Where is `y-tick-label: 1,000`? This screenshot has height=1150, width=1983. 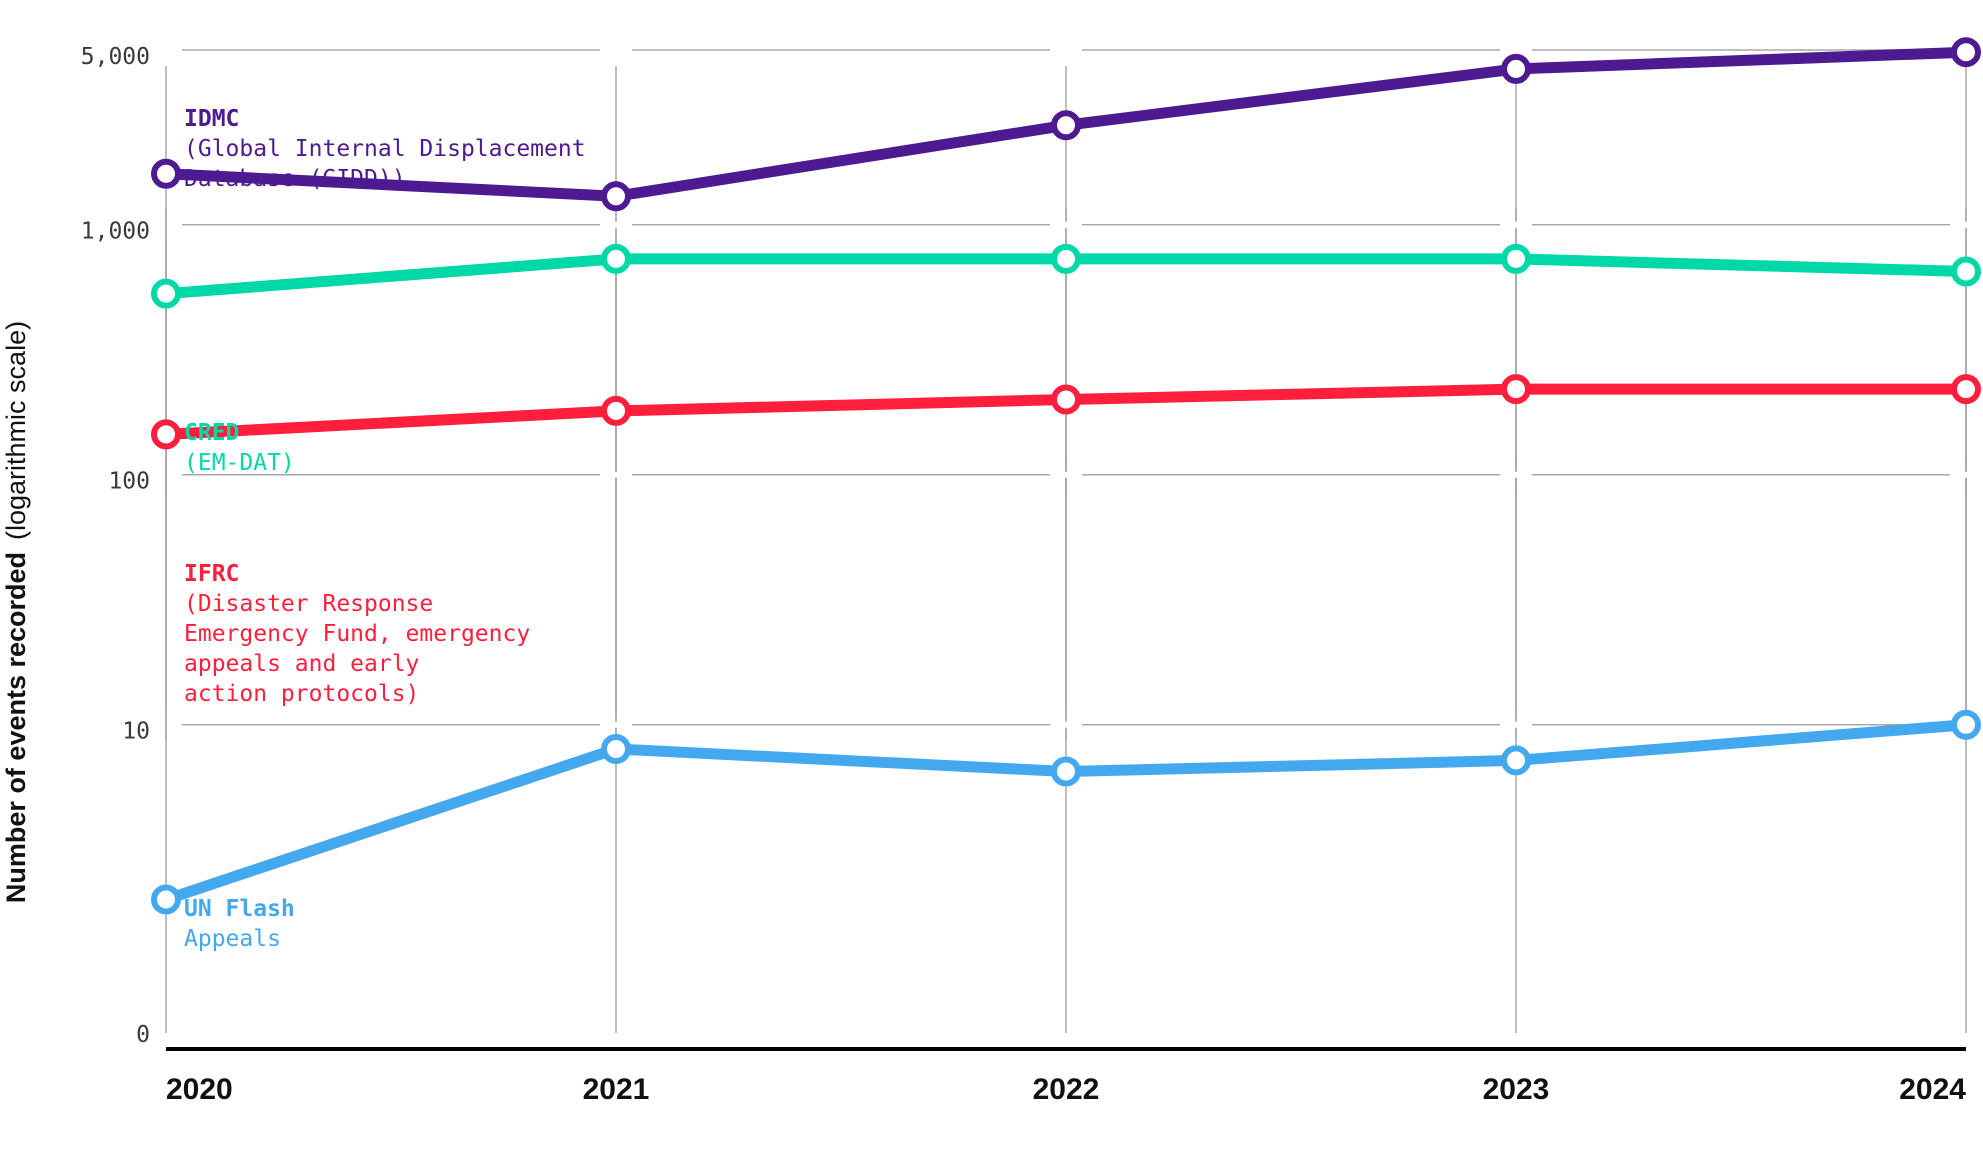
y-tick-label: 1,000 is located at coordinates (115, 232).